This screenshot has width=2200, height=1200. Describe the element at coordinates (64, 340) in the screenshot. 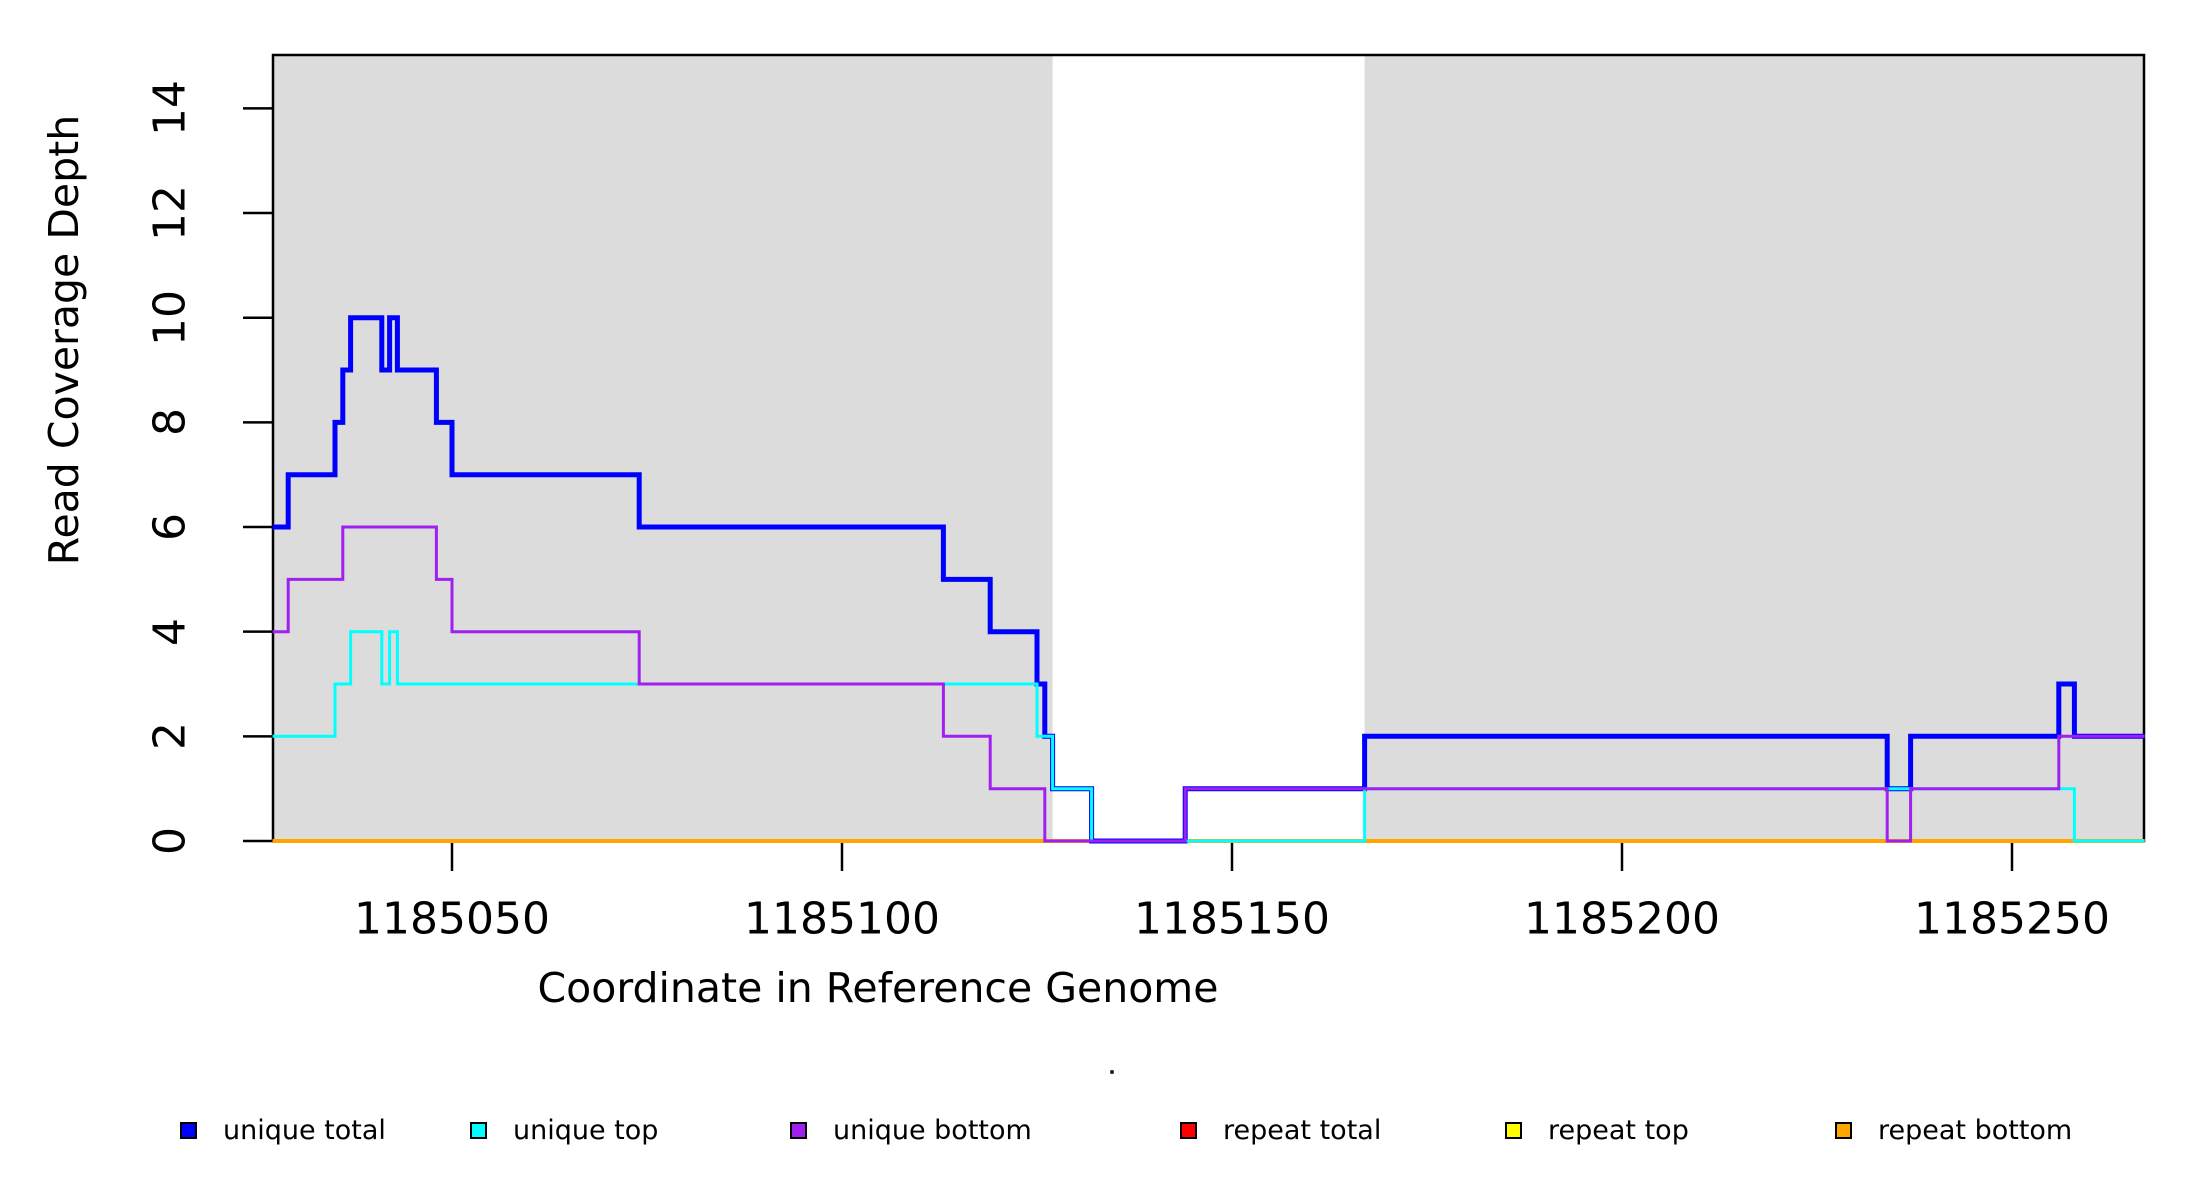

I see `y-axis-title: Read Coverage Depth` at that location.